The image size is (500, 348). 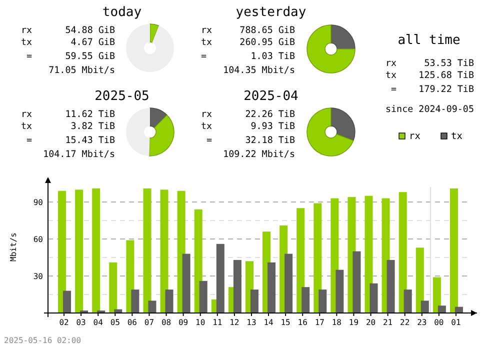 I want to click on x-tick-label: 03, so click(x=81, y=322).